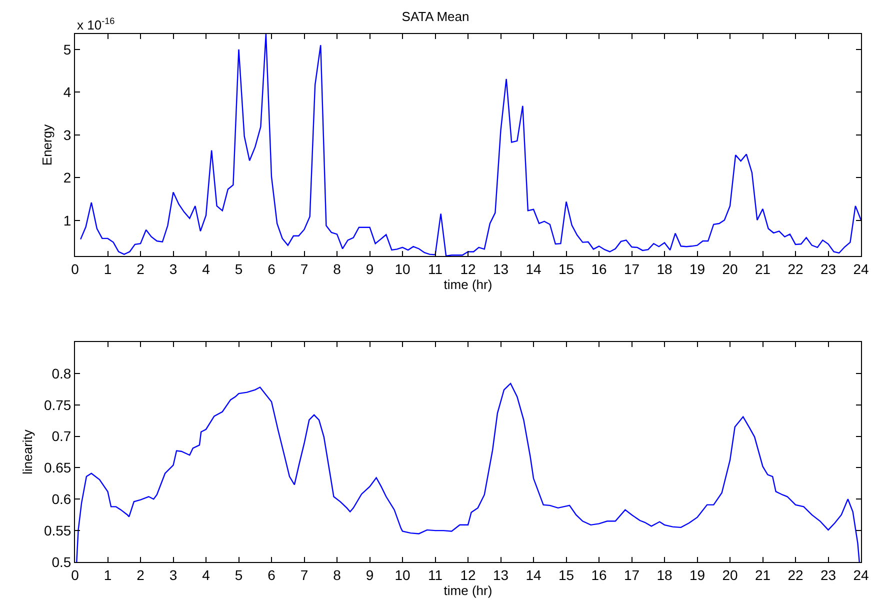 Image resolution: width=871 pixels, height=603 pixels. Describe the element at coordinates (67, 92) in the screenshot. I see `y-tick-label: 4` at that location.